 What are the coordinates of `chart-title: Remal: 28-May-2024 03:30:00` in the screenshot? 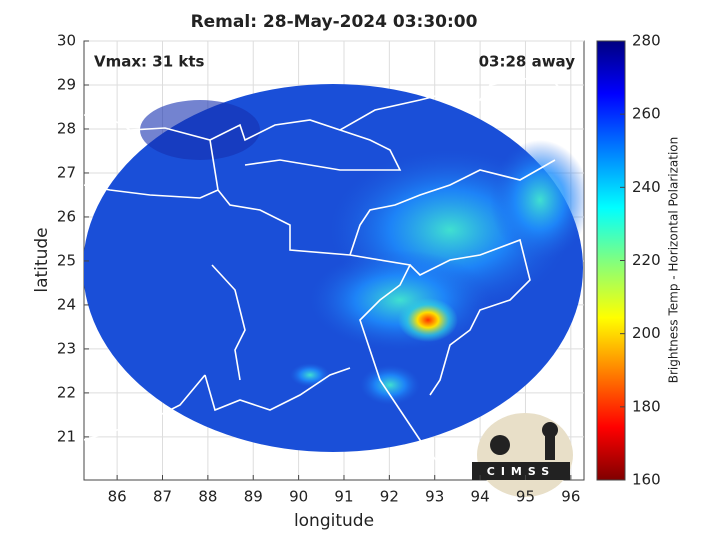 It's located at (334, 22).